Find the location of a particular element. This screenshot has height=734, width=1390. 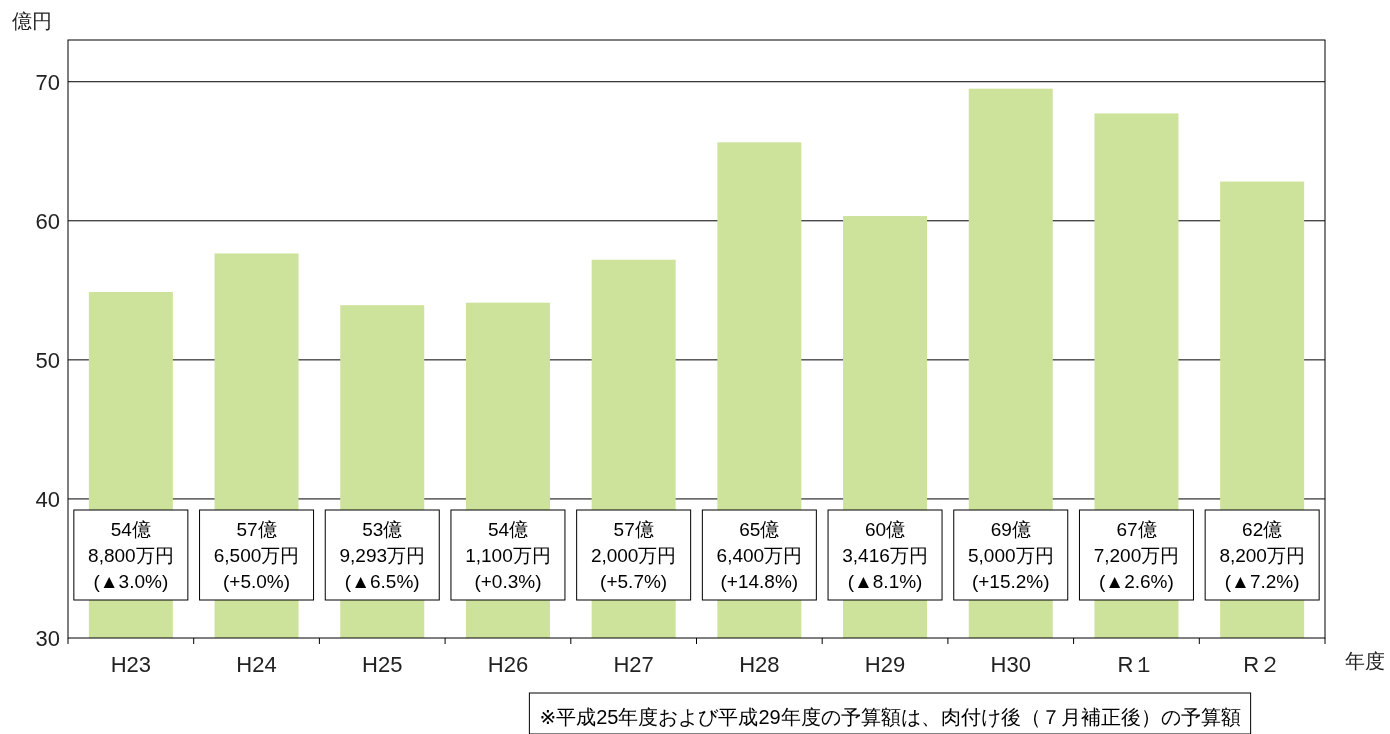

x-tick-label: H24 is located at coordinates (256, 664).